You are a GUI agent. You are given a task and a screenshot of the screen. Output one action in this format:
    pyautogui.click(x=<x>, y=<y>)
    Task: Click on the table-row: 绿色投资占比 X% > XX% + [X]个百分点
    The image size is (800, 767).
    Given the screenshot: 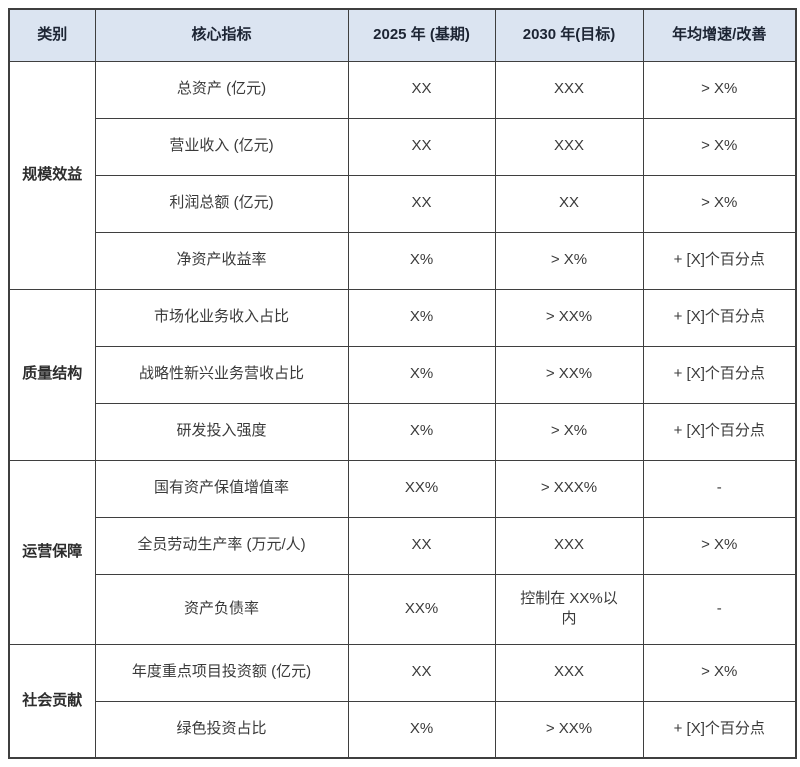 What is the action you would take?
    pyautogui.click(x=403, y=729)
    